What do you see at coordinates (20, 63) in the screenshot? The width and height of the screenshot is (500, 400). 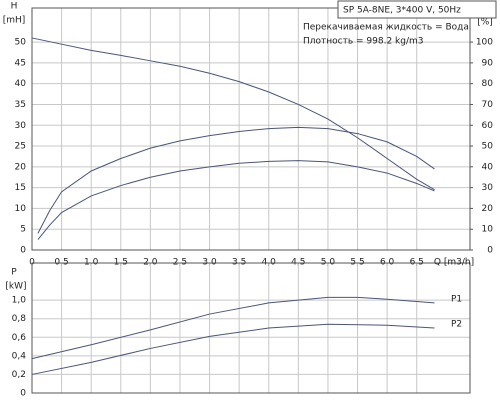 I see `y-tick-label: 45` at bounding box center [20, 63].